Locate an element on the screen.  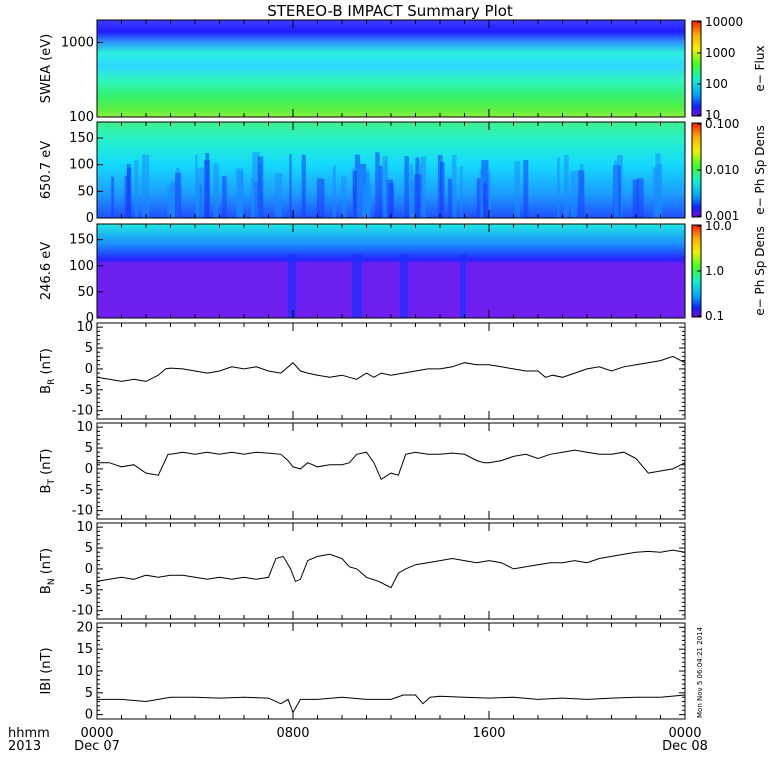
colorbar-tick-label: 1000 is located at coordinates (720, 53).